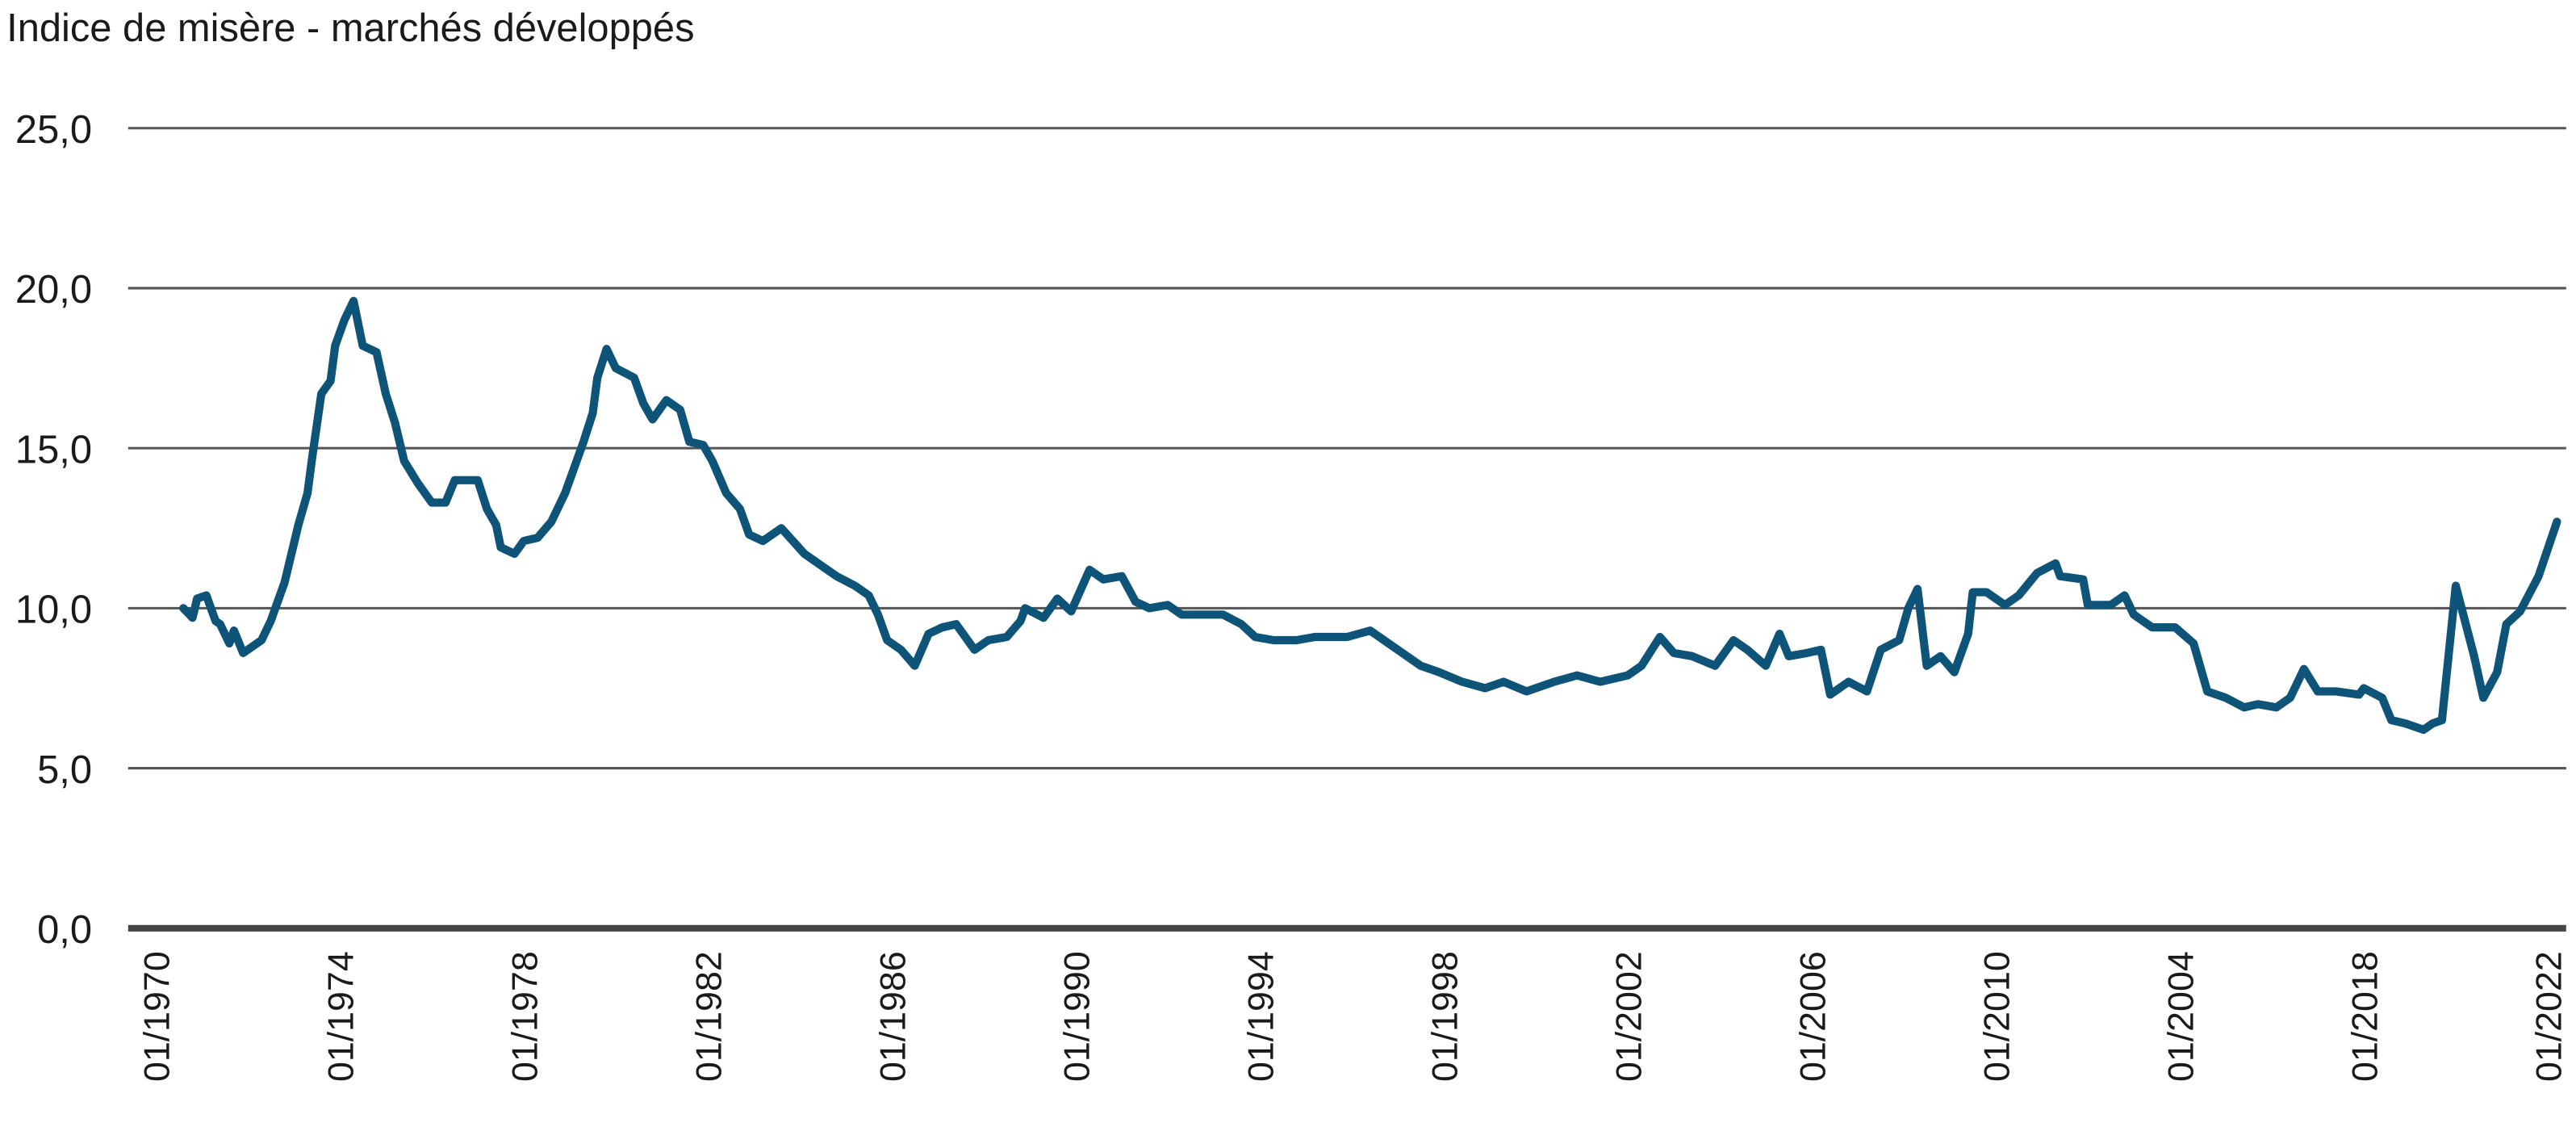 This screenshot has width=2576, height=1127. Describe the element at coordinates (53, 449) in the screenshot. I see `y-tick-label: 15,0` at that location.